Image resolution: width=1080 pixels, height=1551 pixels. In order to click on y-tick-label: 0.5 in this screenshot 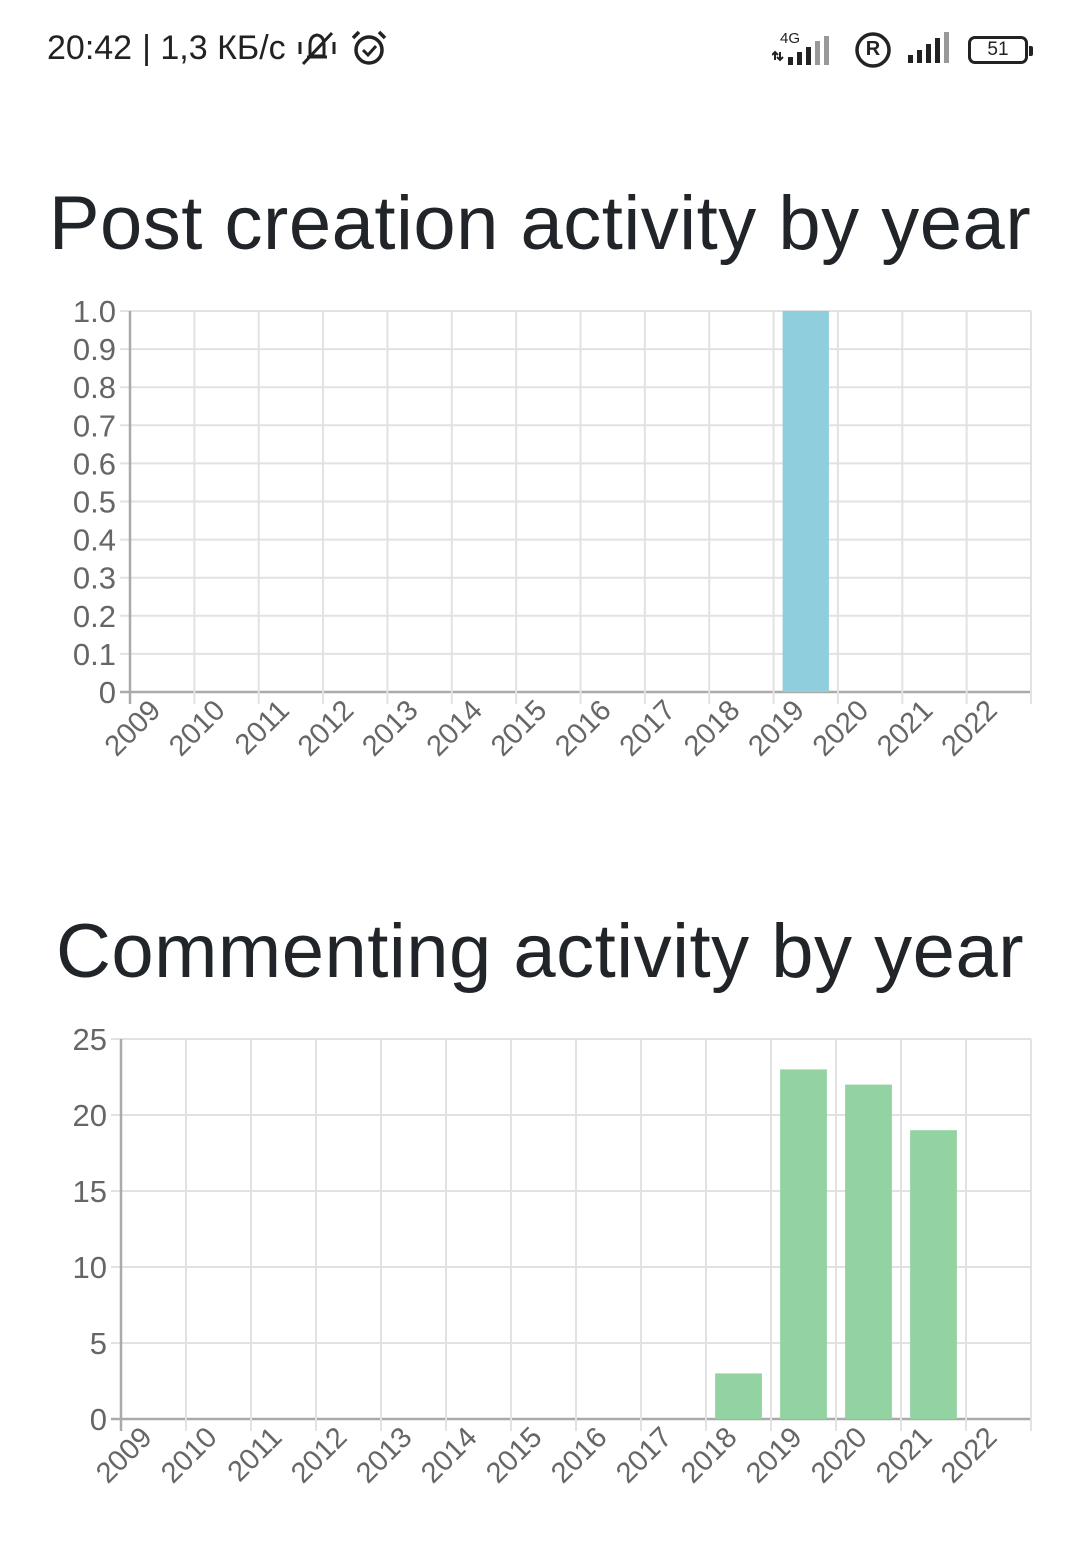, I will do `click(94, 502)`.